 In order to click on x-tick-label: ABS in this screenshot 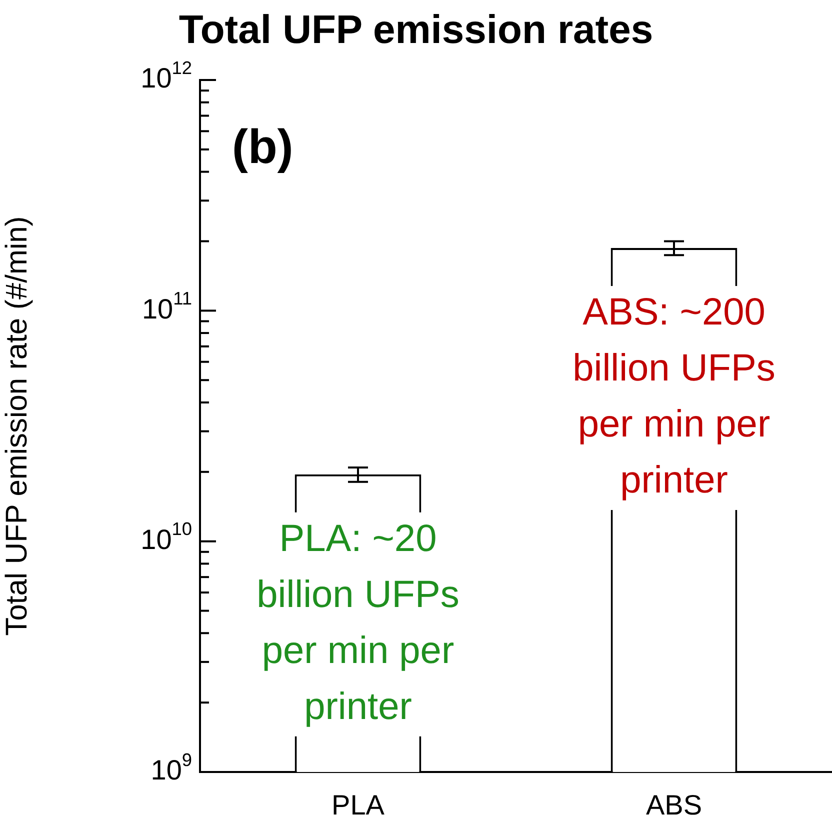, I will do `click(674, 805)`.